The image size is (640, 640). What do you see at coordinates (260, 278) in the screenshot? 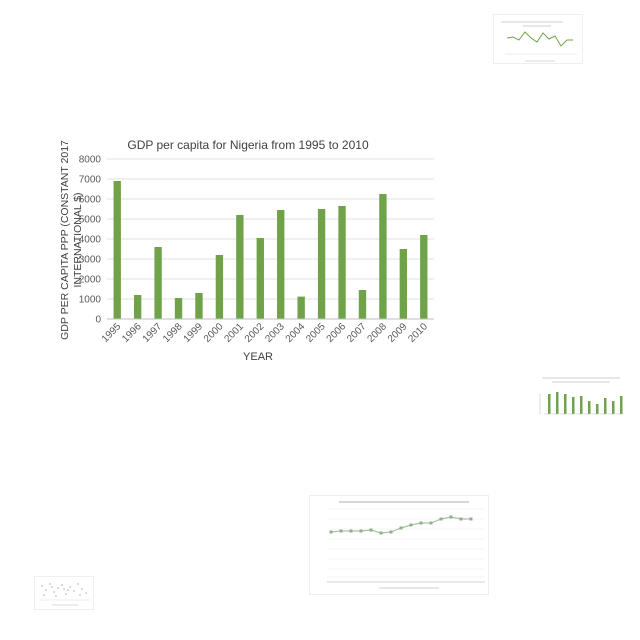
I see `bar-2002` at bounding box center [260, 278].